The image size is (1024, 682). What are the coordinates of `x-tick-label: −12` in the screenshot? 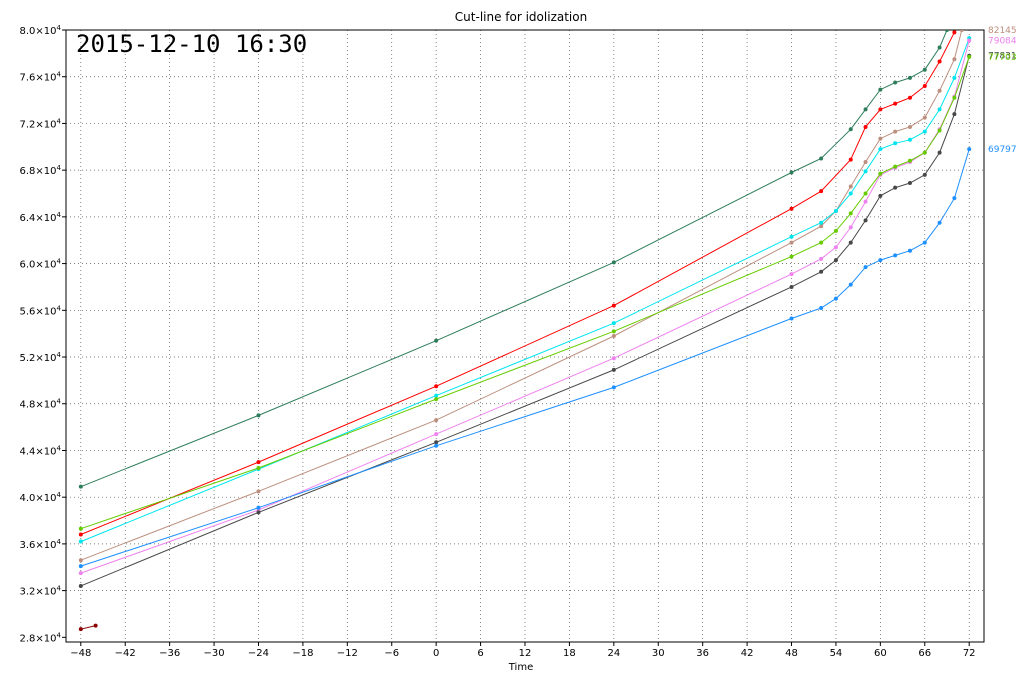 It's located at (347, 653).